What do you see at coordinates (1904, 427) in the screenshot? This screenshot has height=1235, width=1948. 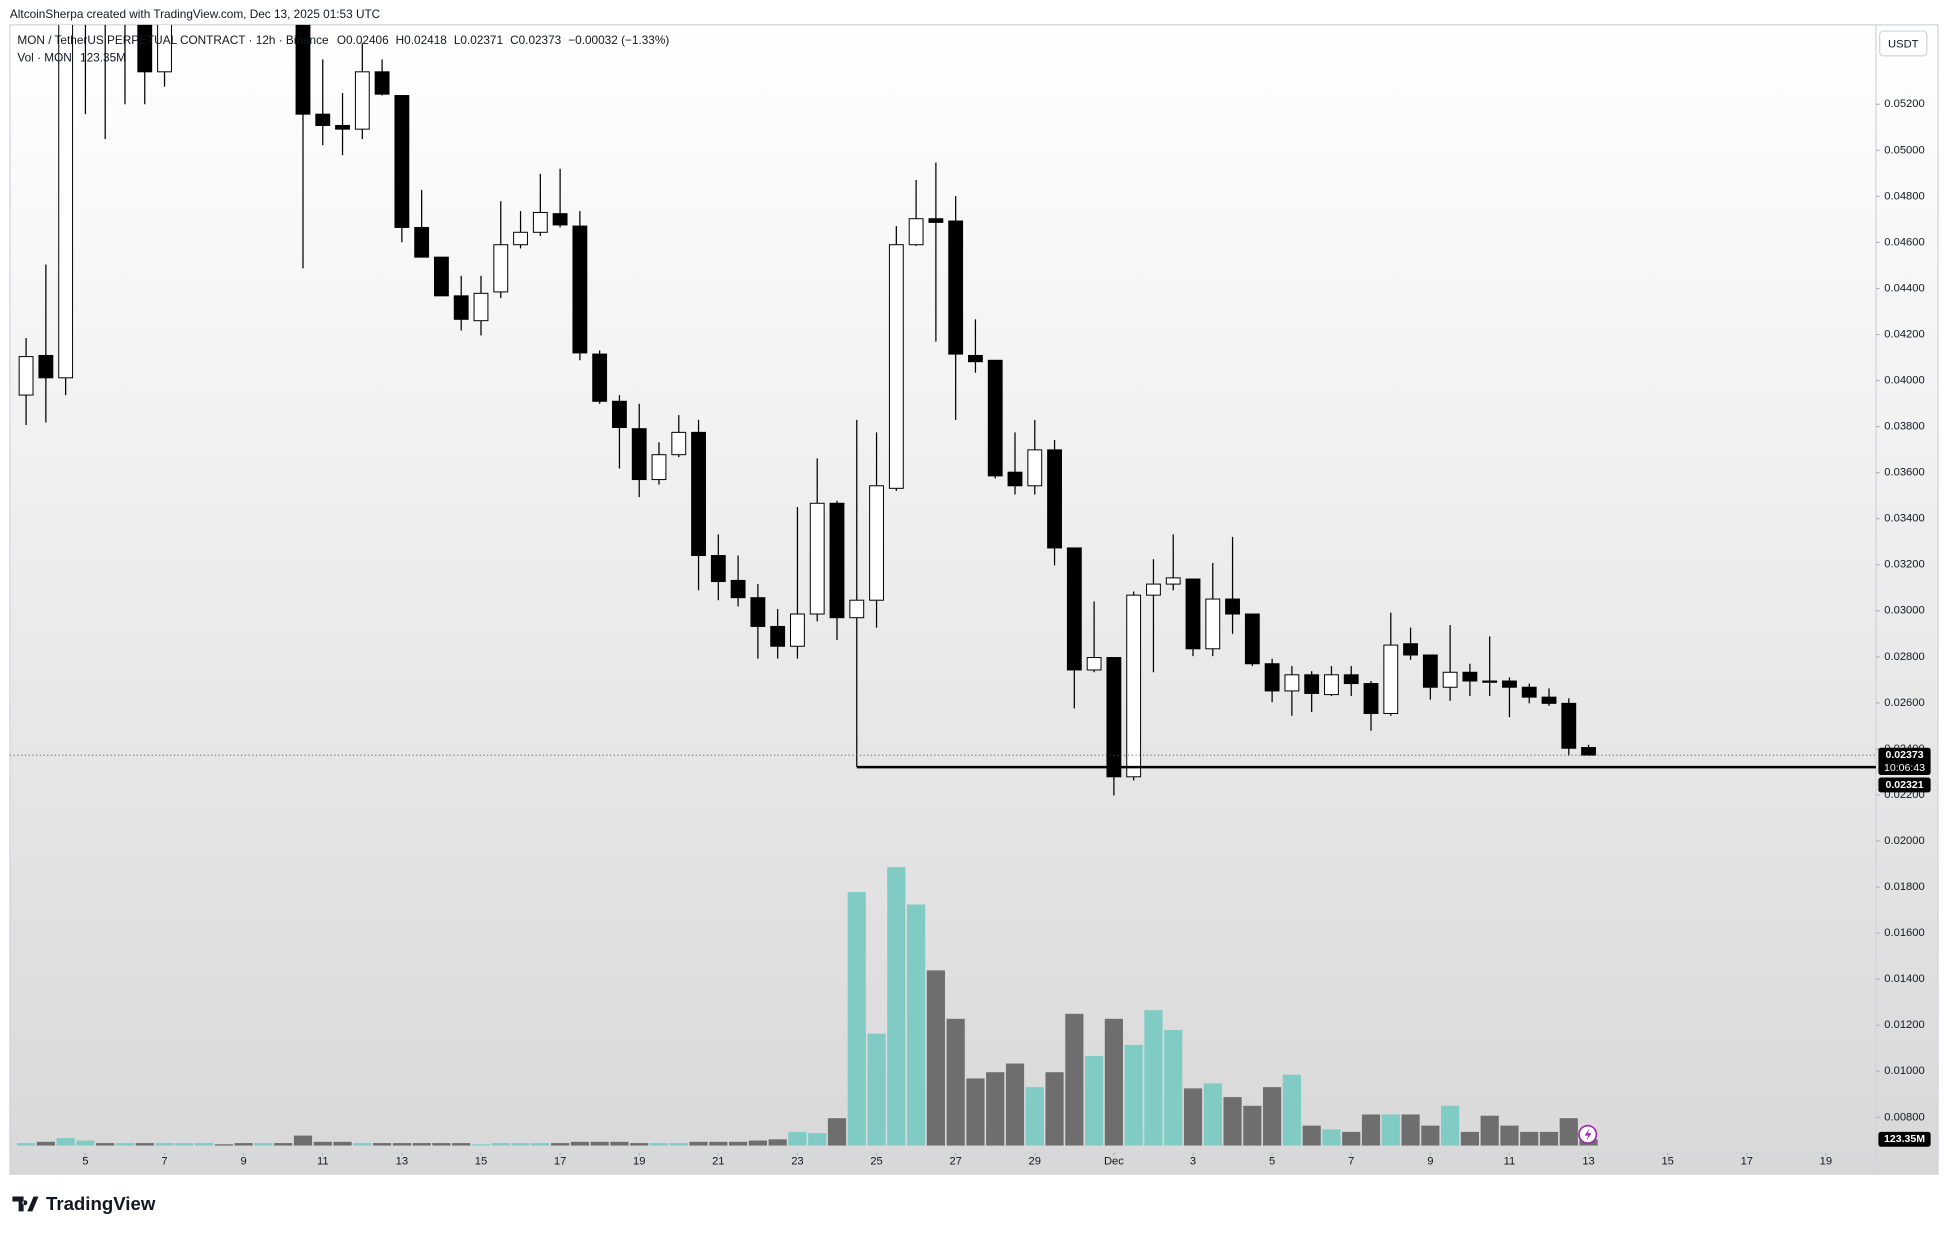 I see `y-tick-label: 0.03800` at bounding box center [1904, 427].